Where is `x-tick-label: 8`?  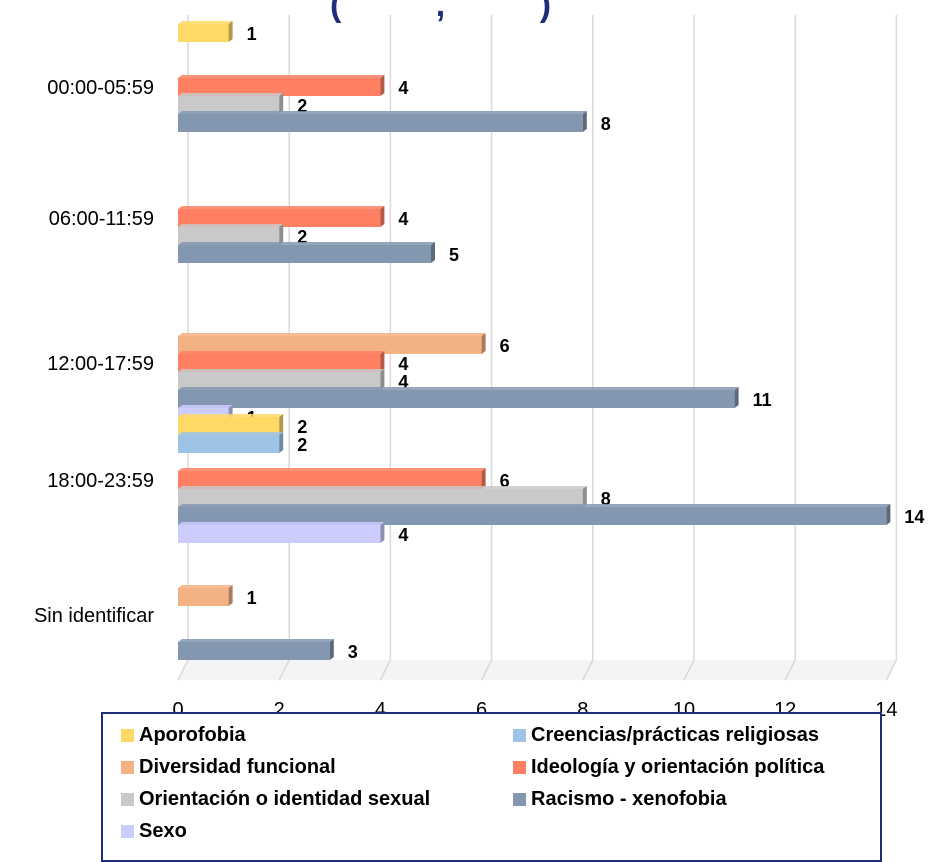 x-tick-label: 8 is located at coordinates (582, 710).